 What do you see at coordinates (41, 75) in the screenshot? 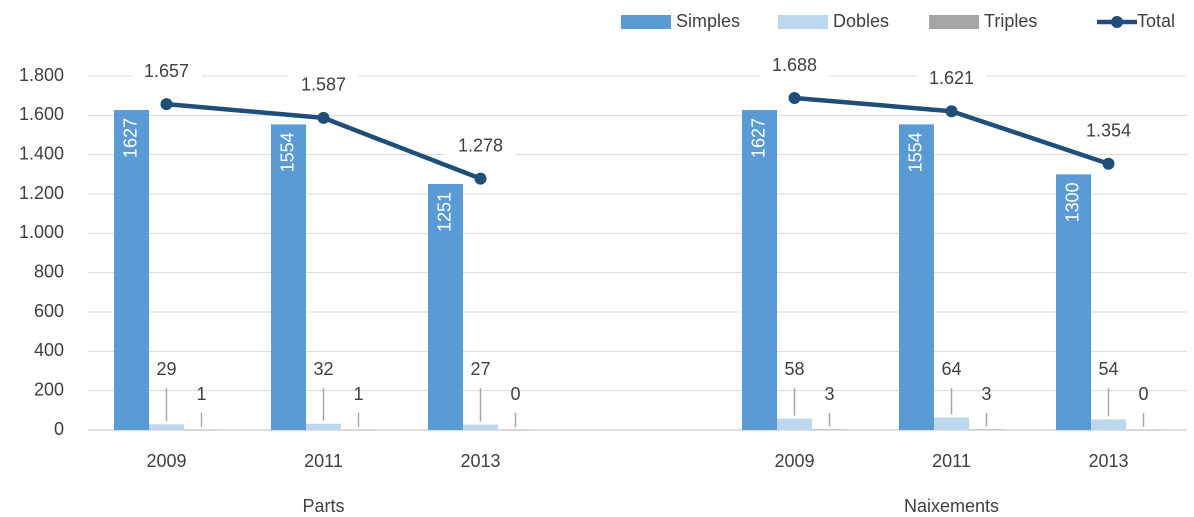
I see `y-tick-label: 1.800` at bounding box center [41, 75].